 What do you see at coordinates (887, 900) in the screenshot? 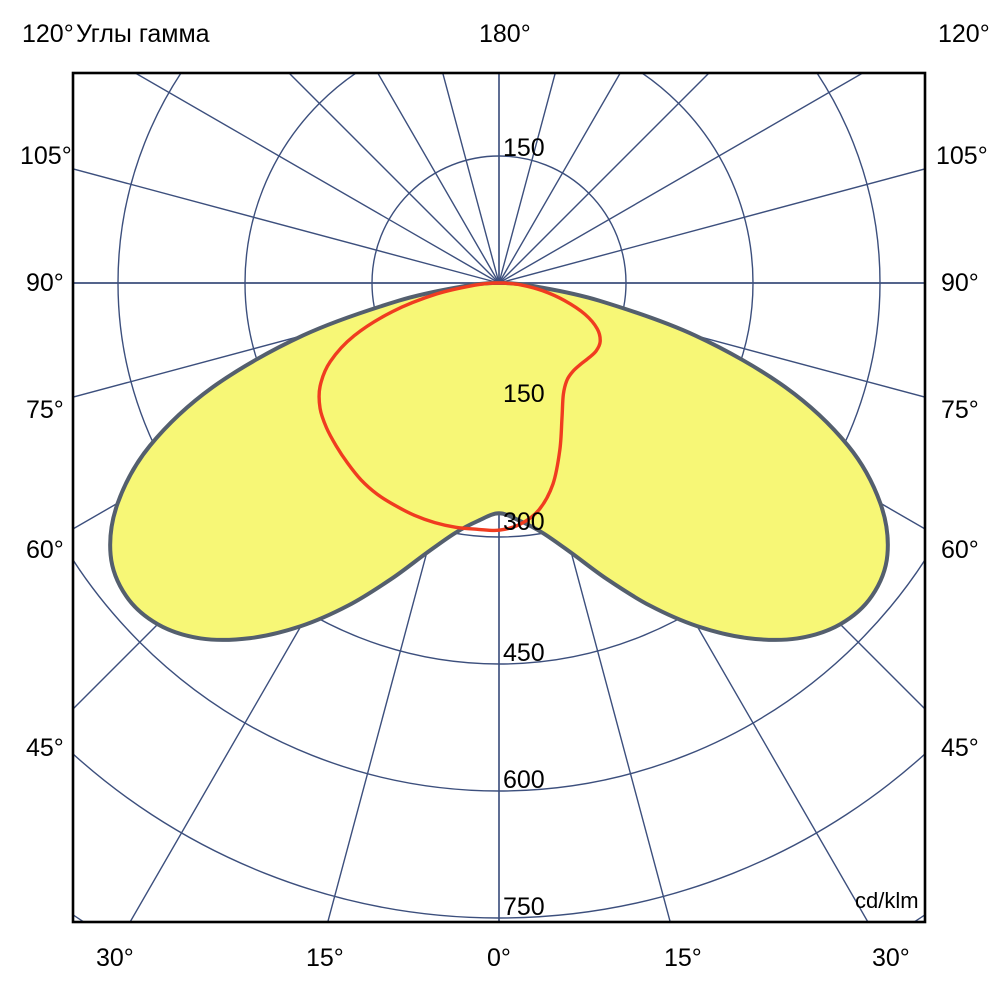
I see `unit-label: cd/klm` at bounding box center [887, 900].